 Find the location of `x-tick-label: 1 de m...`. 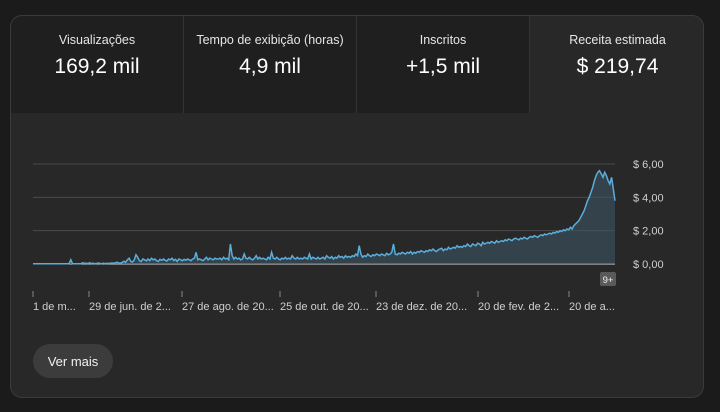

x-tick-label: 1 de m... is located at coordinates (54, 307).